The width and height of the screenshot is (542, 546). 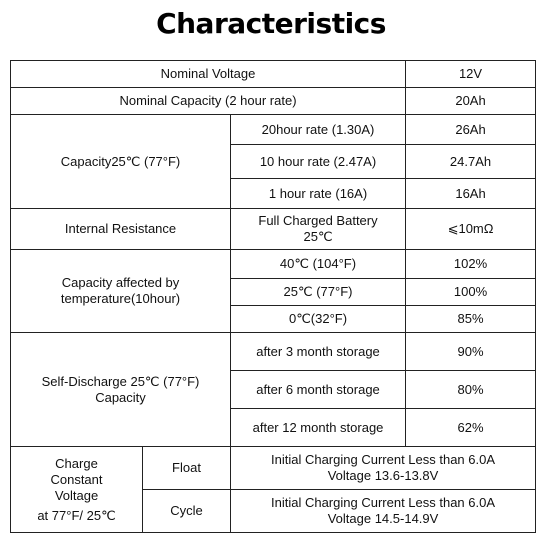 What do you see at coordinates (120, 282) in the screenshot?
I see `label-line: Capacity affected by` at bounding box center [120, 282].